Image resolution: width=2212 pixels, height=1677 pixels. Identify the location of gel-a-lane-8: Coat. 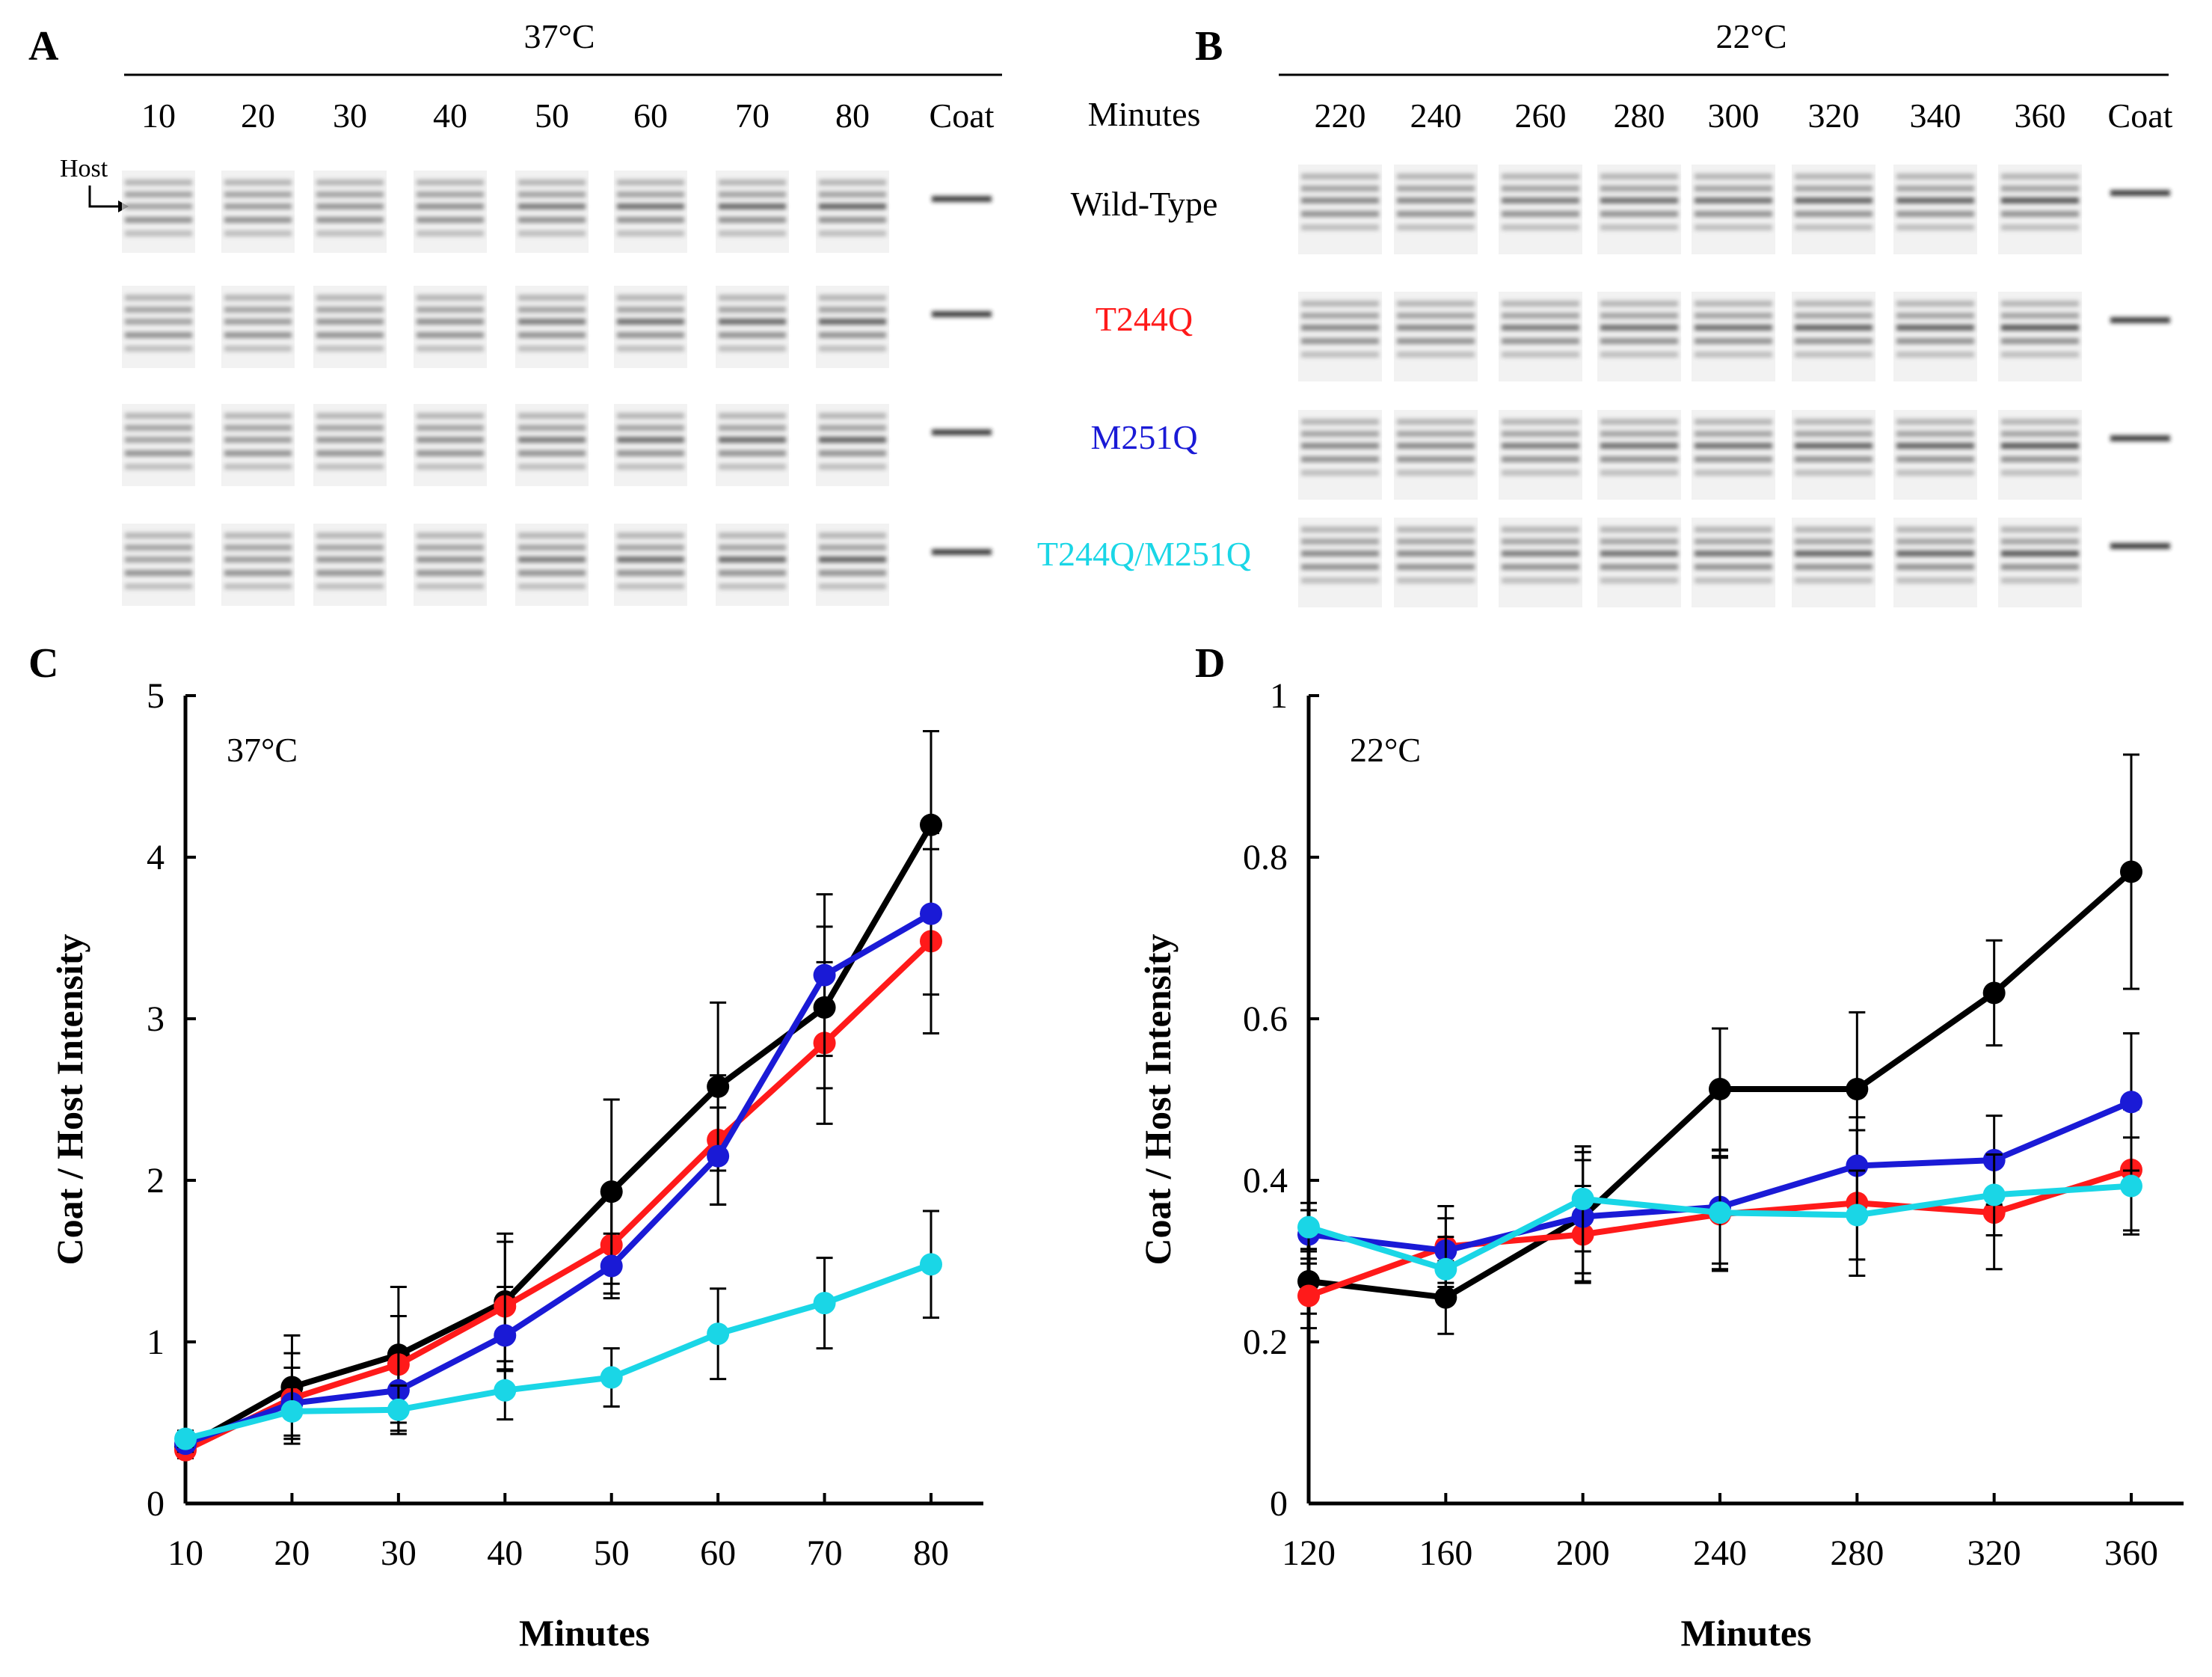
(962, 115).